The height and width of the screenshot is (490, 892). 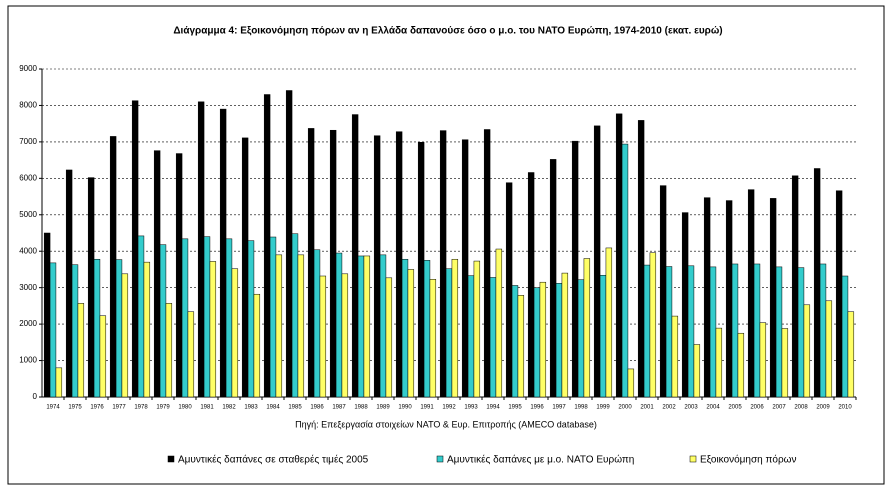 I want to click on y-tick-label: 2000, so click(x=28, y=323).